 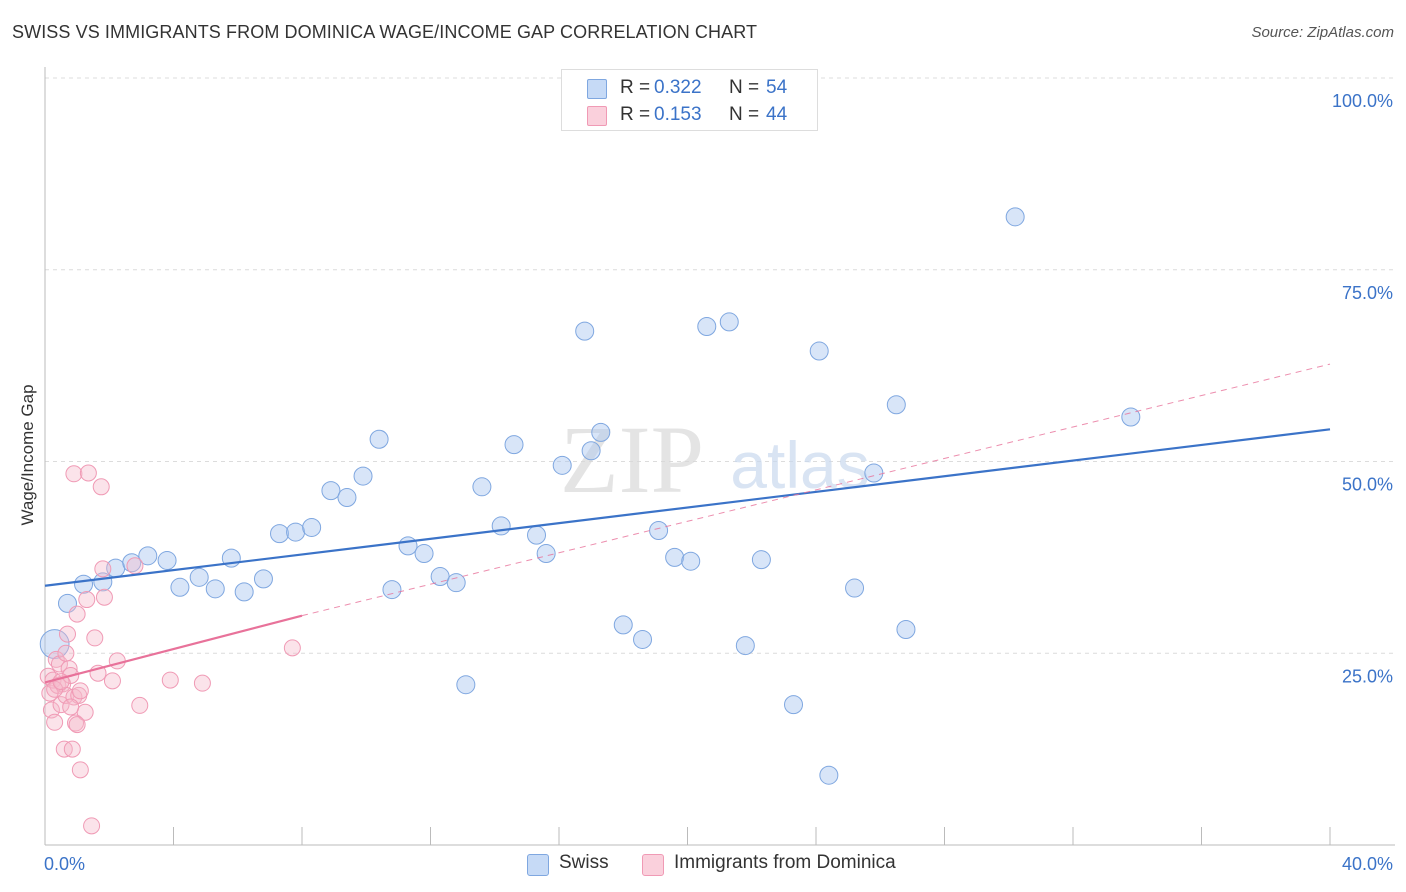 What do you see at coordinates (632, 459) in the screenshot?
I see `watermark-zip: ZIP` at bounding box center [632, 459].